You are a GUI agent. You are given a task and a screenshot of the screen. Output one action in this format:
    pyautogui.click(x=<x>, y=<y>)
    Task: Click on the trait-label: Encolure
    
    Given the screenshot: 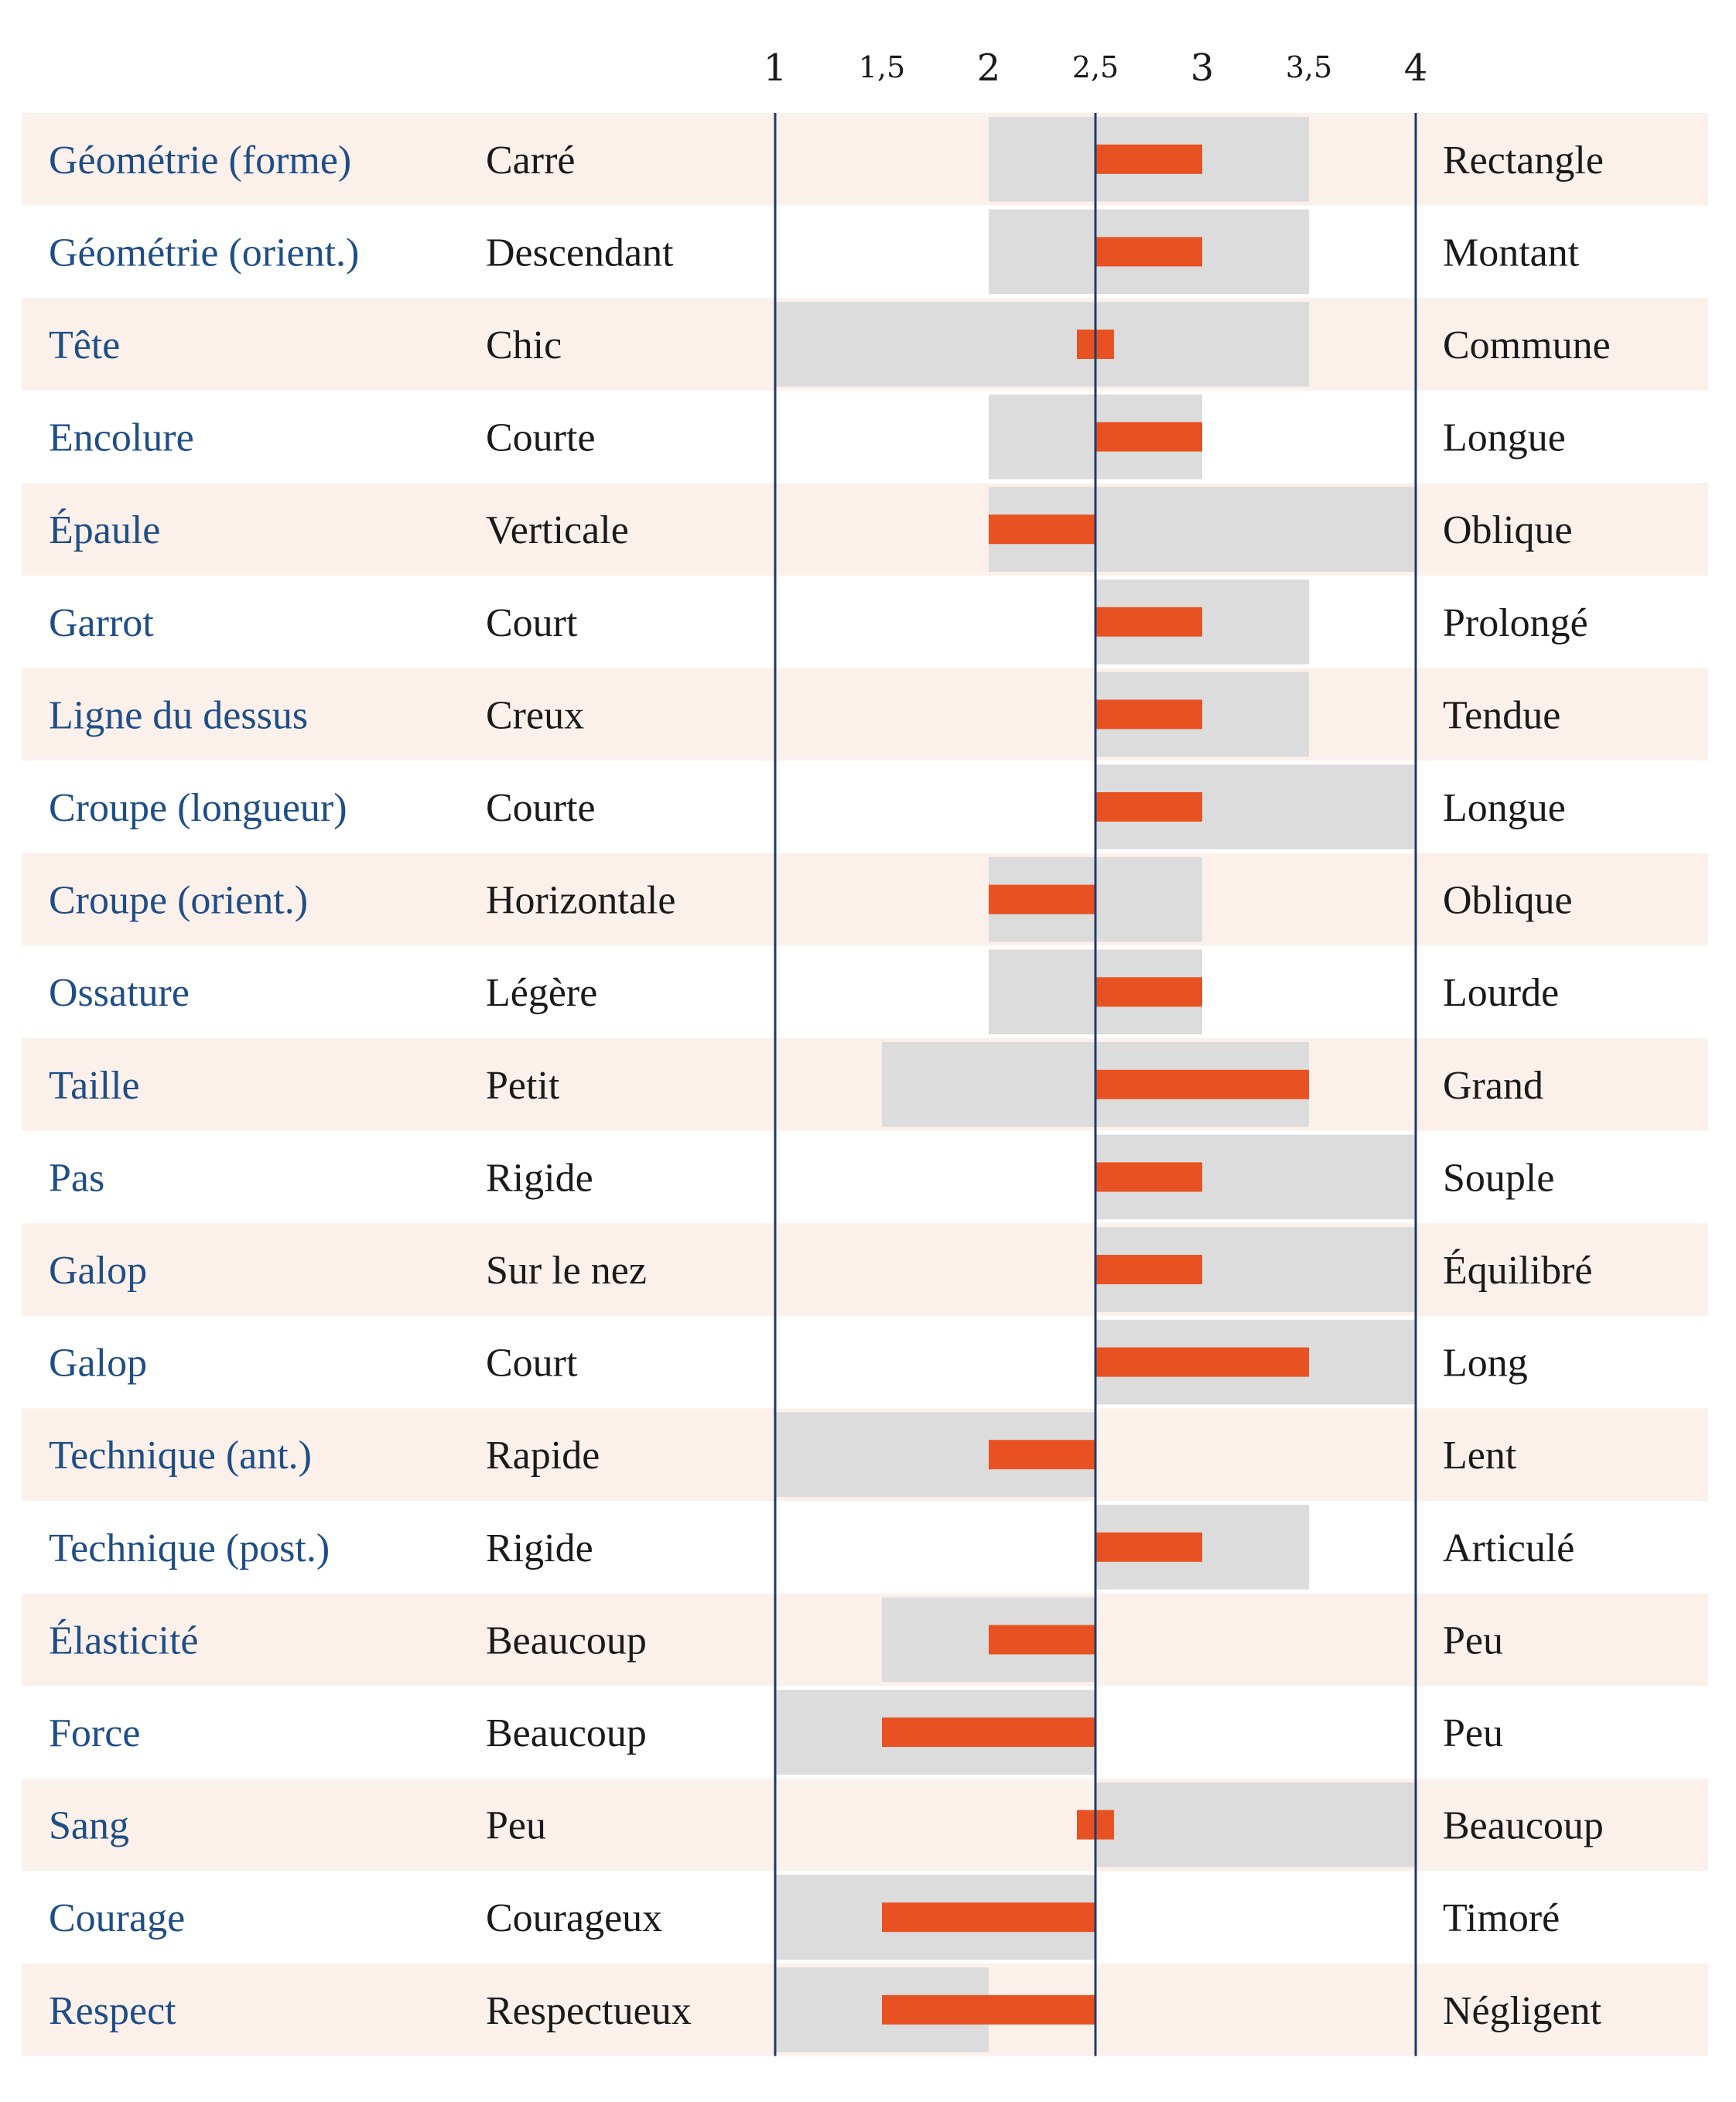 What is the action you would take?
    pyautogui.click(x=121, y=438)
    